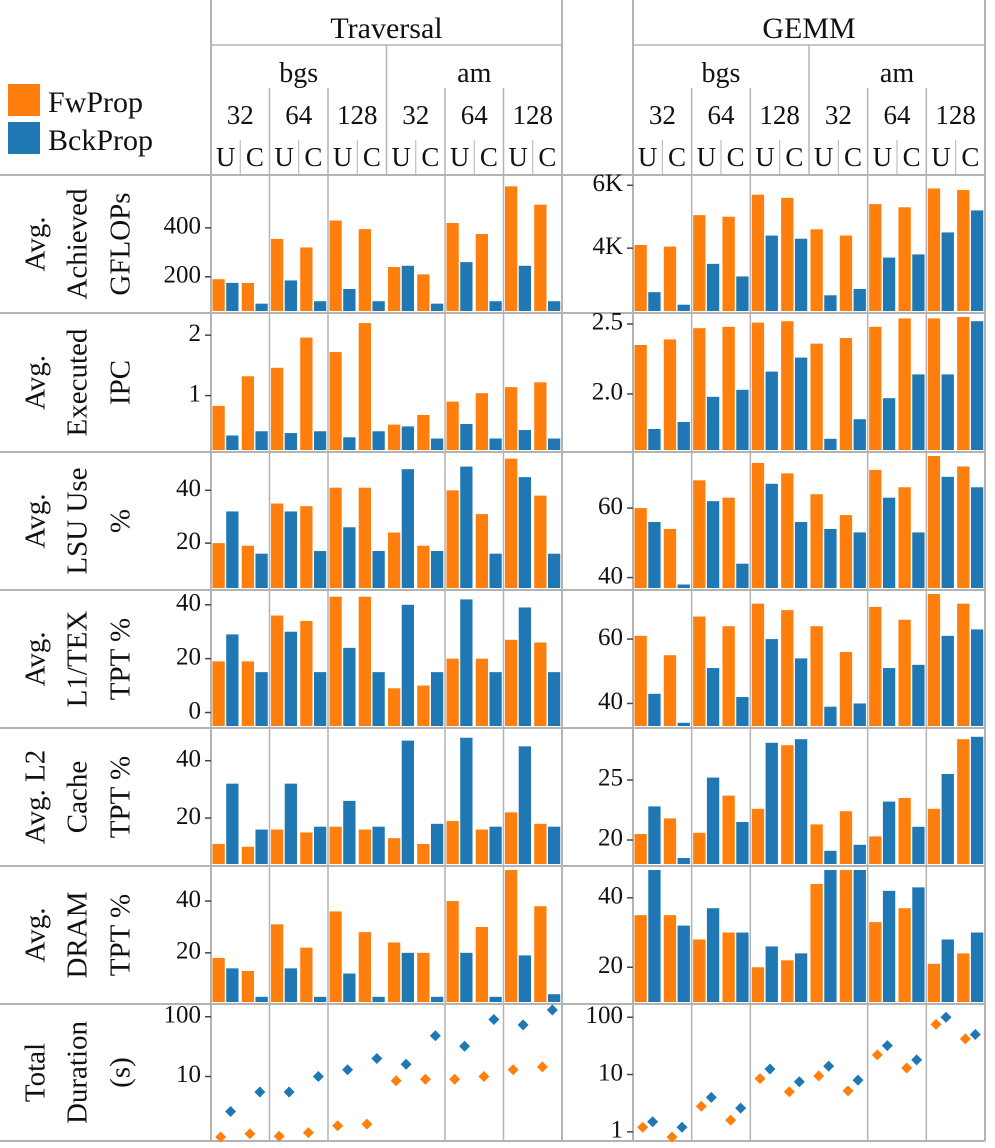 Image resolution: width=995 pixels, height=1148 pixels. Describe the element at coordinates (779, 115) in the screenshot. I see `batch-size-label: 128` at that location.